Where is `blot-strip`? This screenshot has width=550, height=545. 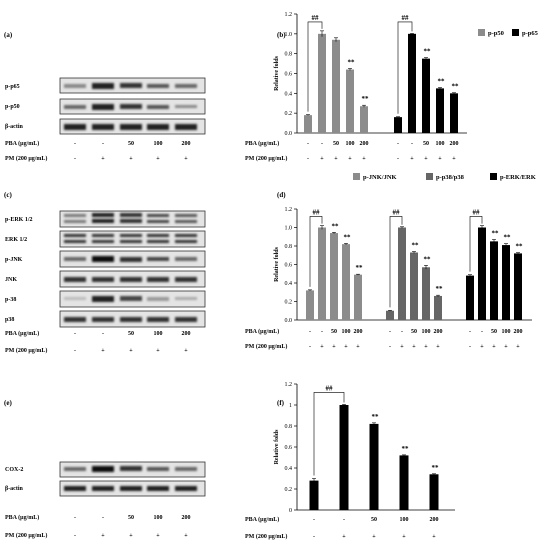
blot-strip is located at coordinates (132, 239).